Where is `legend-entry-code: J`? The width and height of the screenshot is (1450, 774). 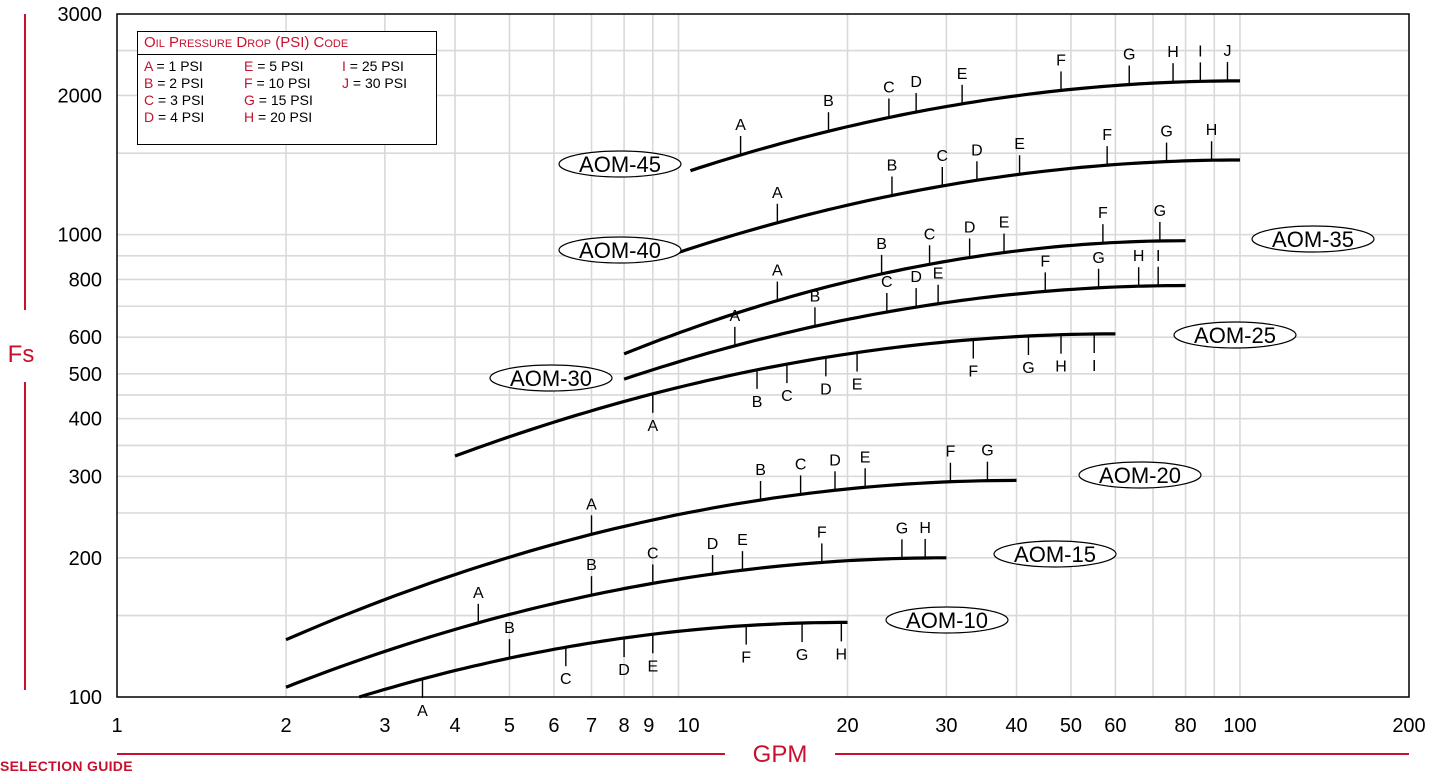
legend-entry-code: J is located at coordinates (345, 83).